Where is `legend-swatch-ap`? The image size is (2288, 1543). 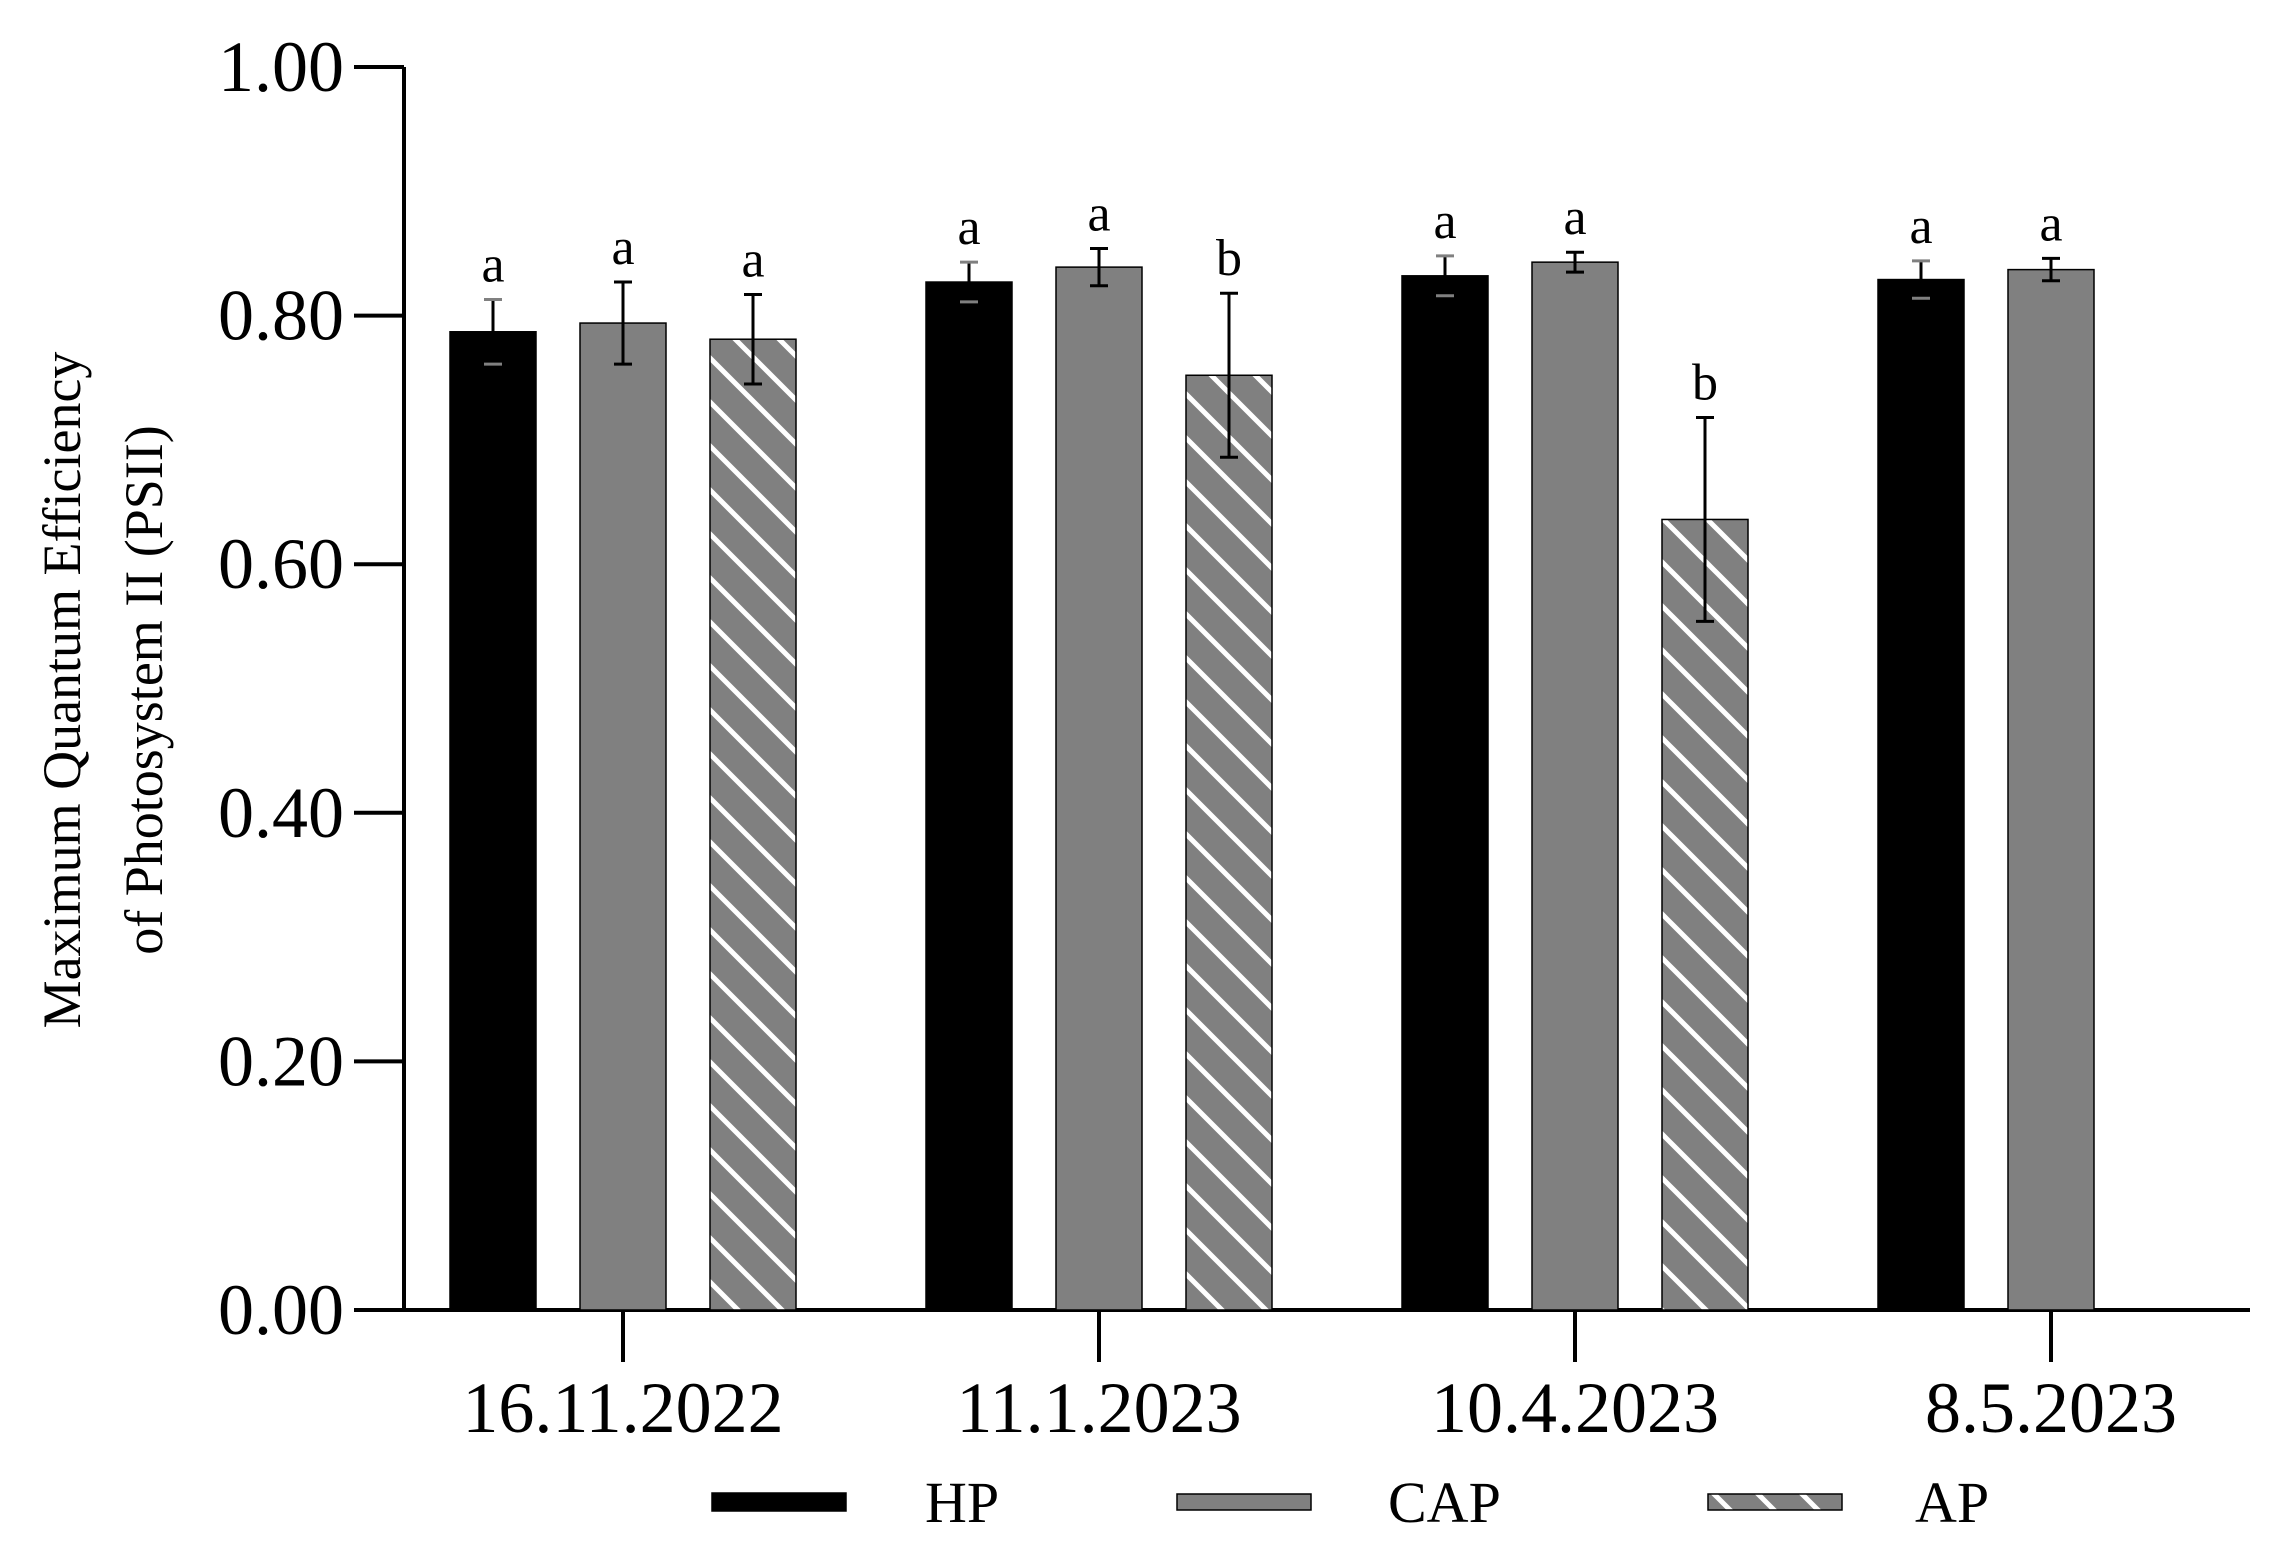 legend-swatch-ap is located at coordinates (1775, 1502).